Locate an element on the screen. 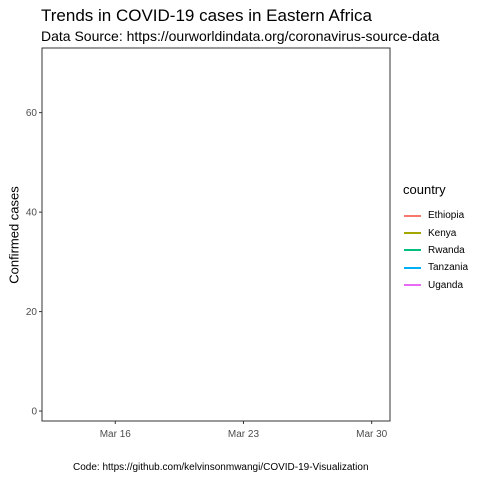 The image size is (480, 480). legend: Ethiopia Kenya Rwanda Tanzania Uganda is located at coordinates (436, 250).